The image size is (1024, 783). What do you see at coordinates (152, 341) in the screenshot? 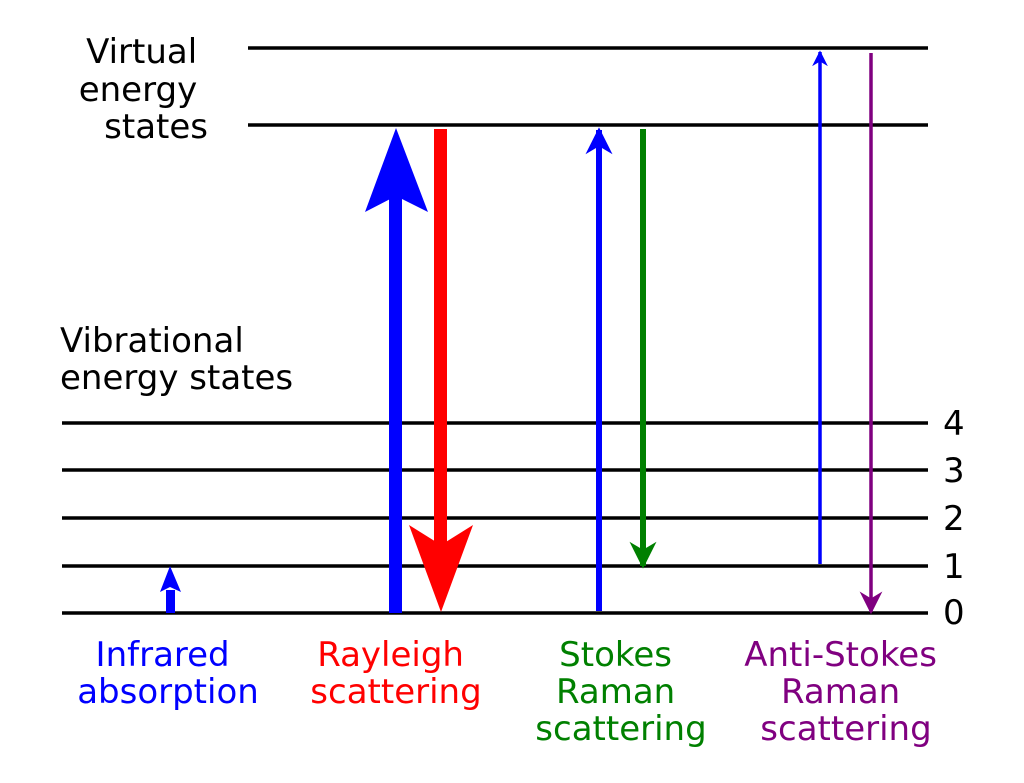
I see `vibrational-label-line-1: Vibrational` at bounding box center [152, 341].